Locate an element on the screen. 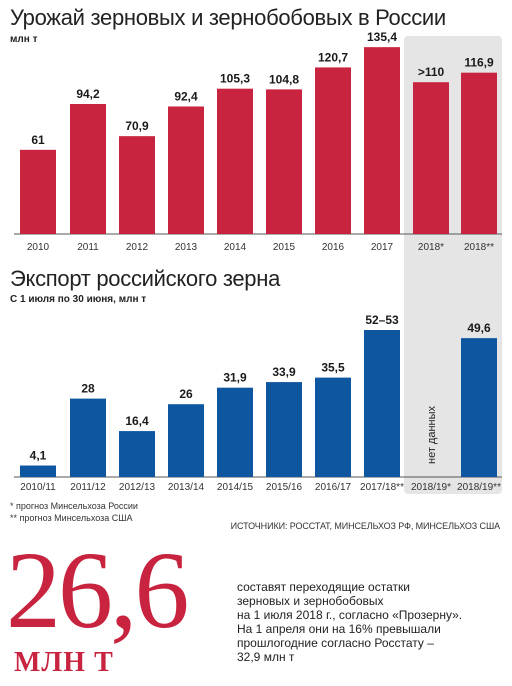 This screenshot has height=686, width=512. data-label: 16,4 is located at coordinates (137, 421).